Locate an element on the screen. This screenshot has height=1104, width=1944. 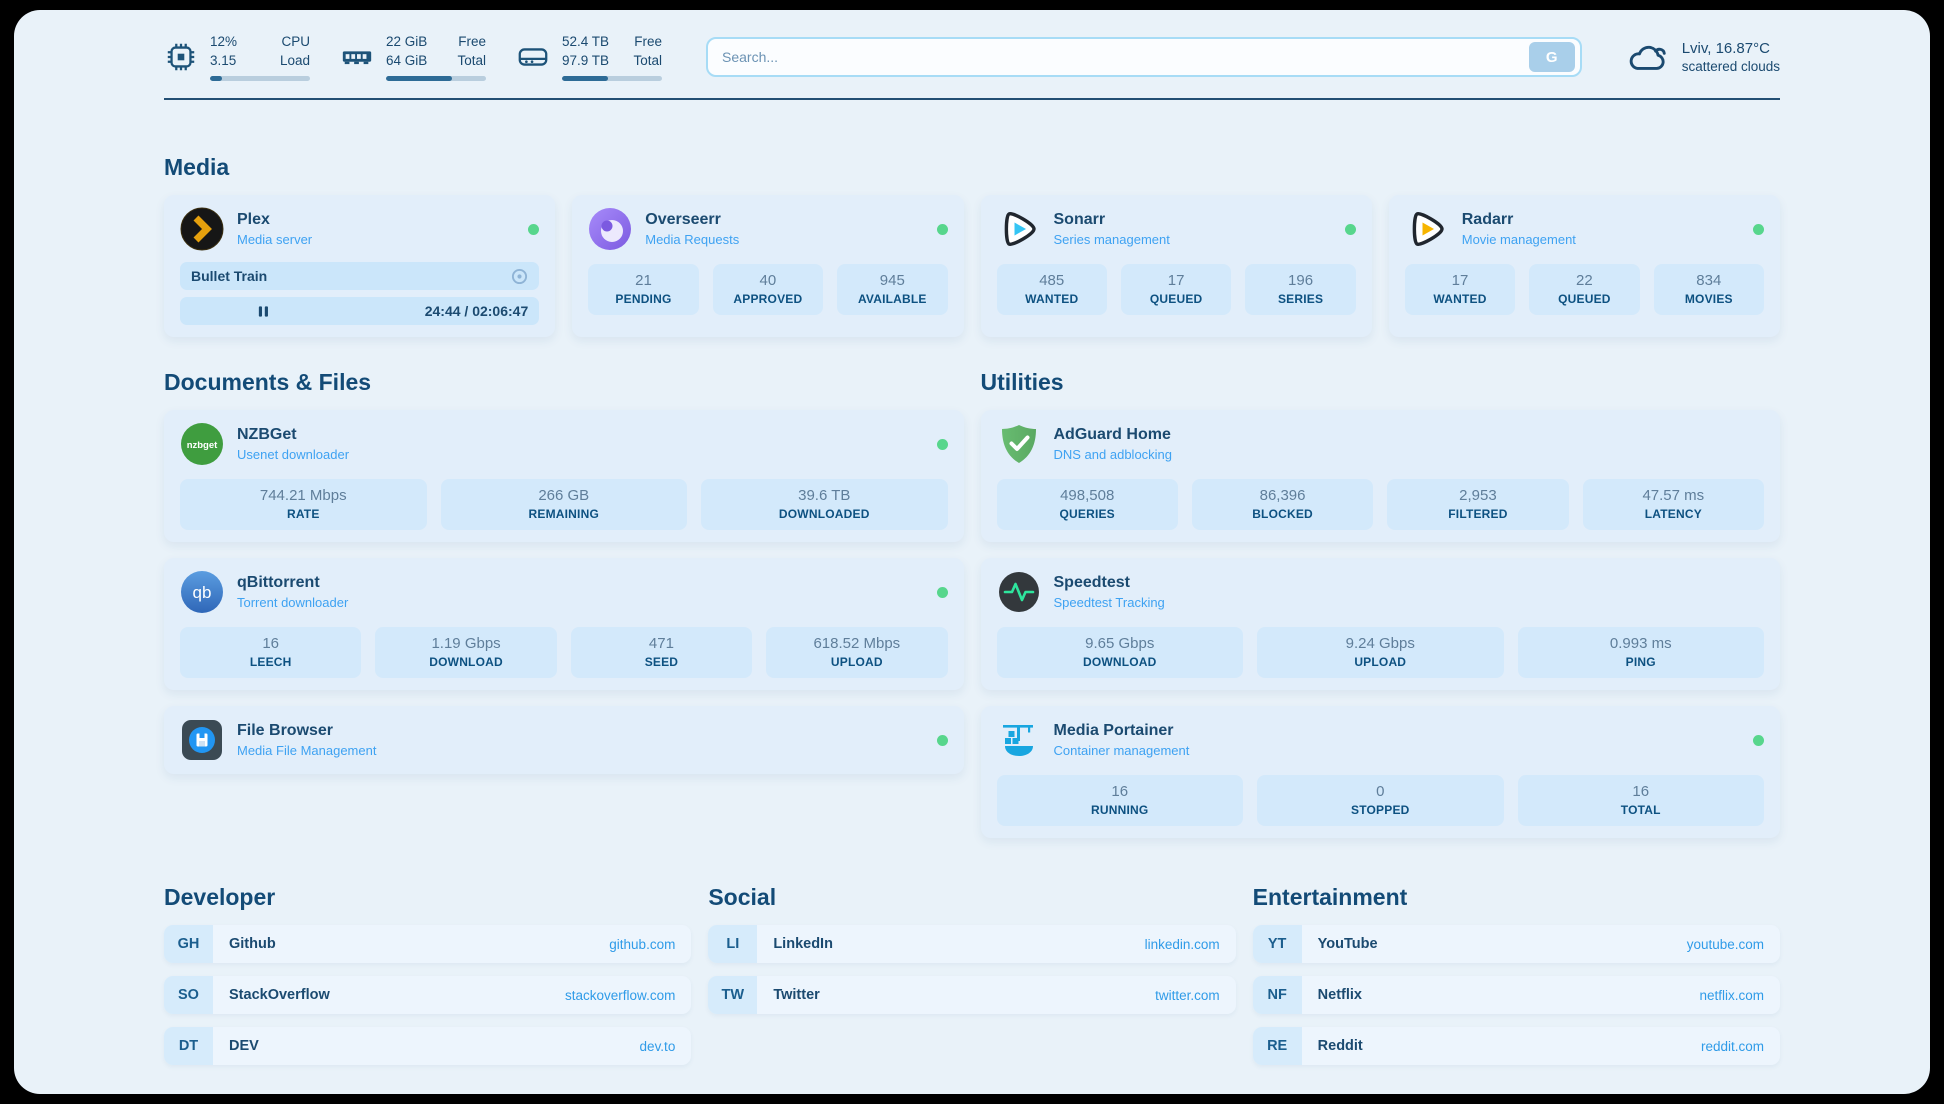
stat-tile: 834 MOVIES is located at coordinates (1709, 289).